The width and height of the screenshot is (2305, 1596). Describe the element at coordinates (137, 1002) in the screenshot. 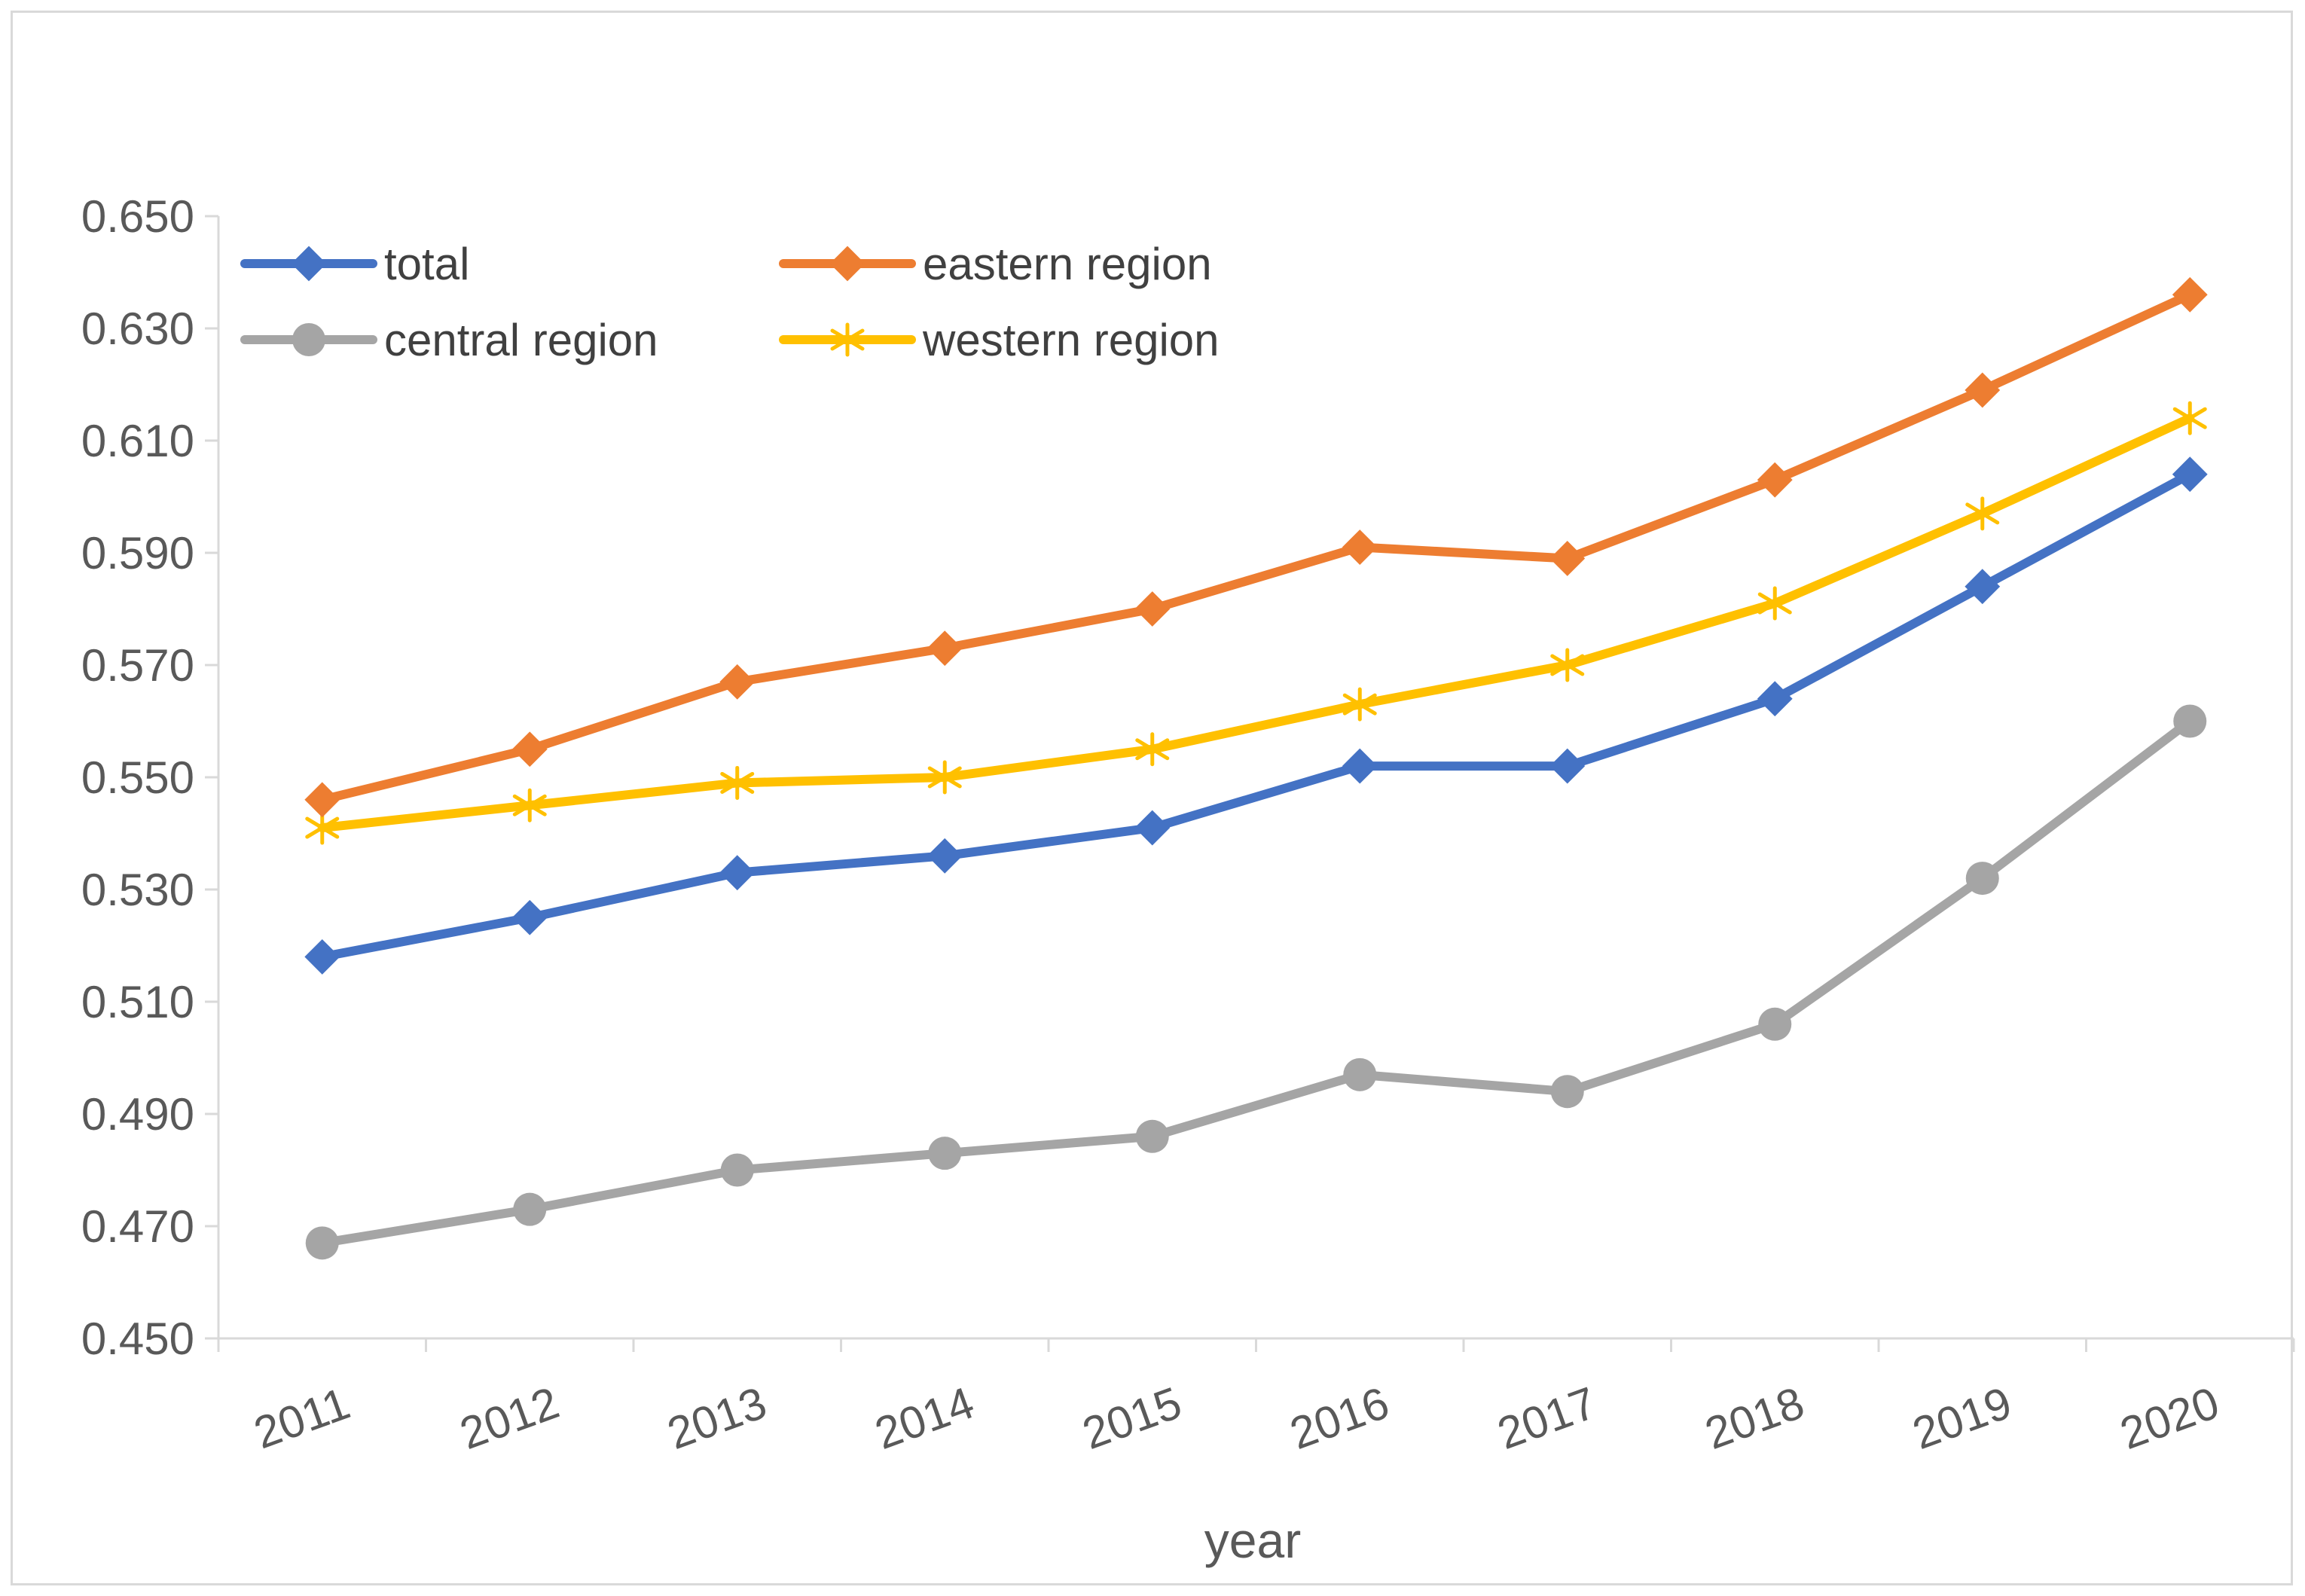

I see `y-tick-label: 0.510` at that location.